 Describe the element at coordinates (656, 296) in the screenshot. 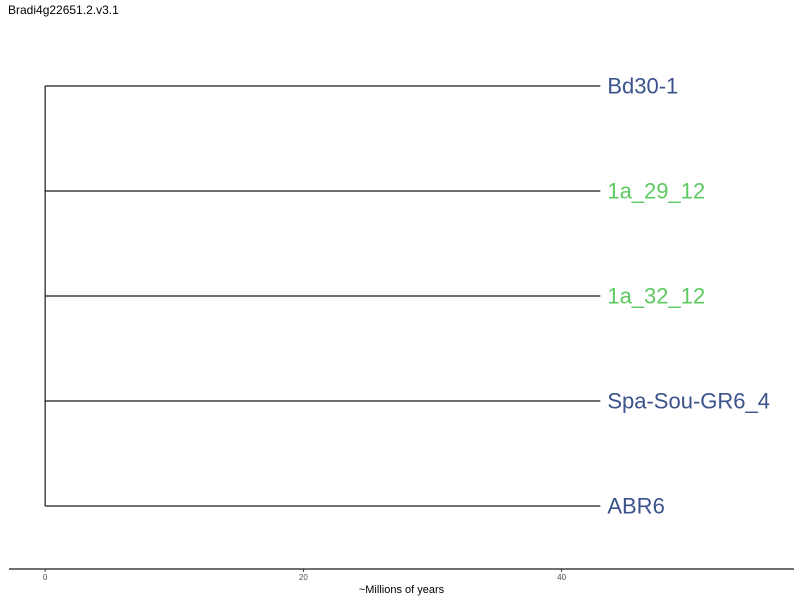

I see `leaf-label: 1a_32_12` at that location.